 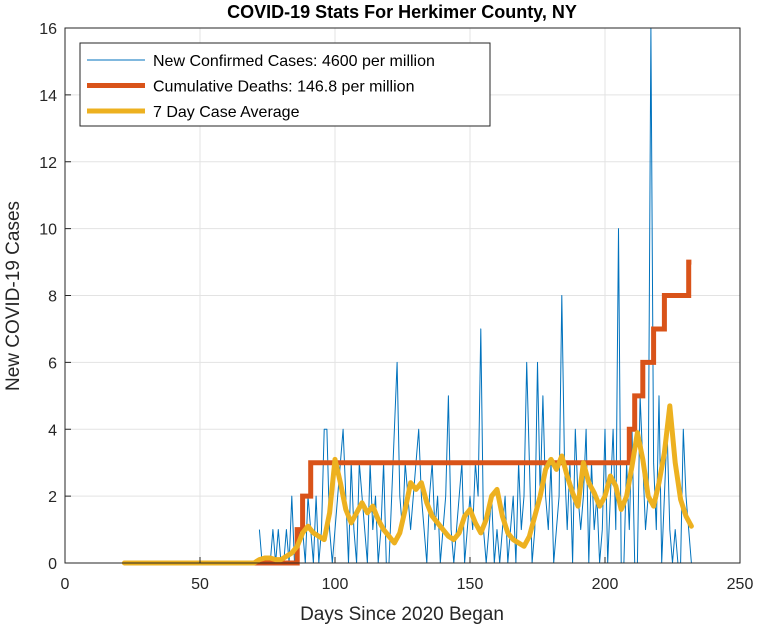 What do you see at coordinates (470, 584) in the screenshot?
I see `x-tick-label: 150` at bounding box center [470, 584].